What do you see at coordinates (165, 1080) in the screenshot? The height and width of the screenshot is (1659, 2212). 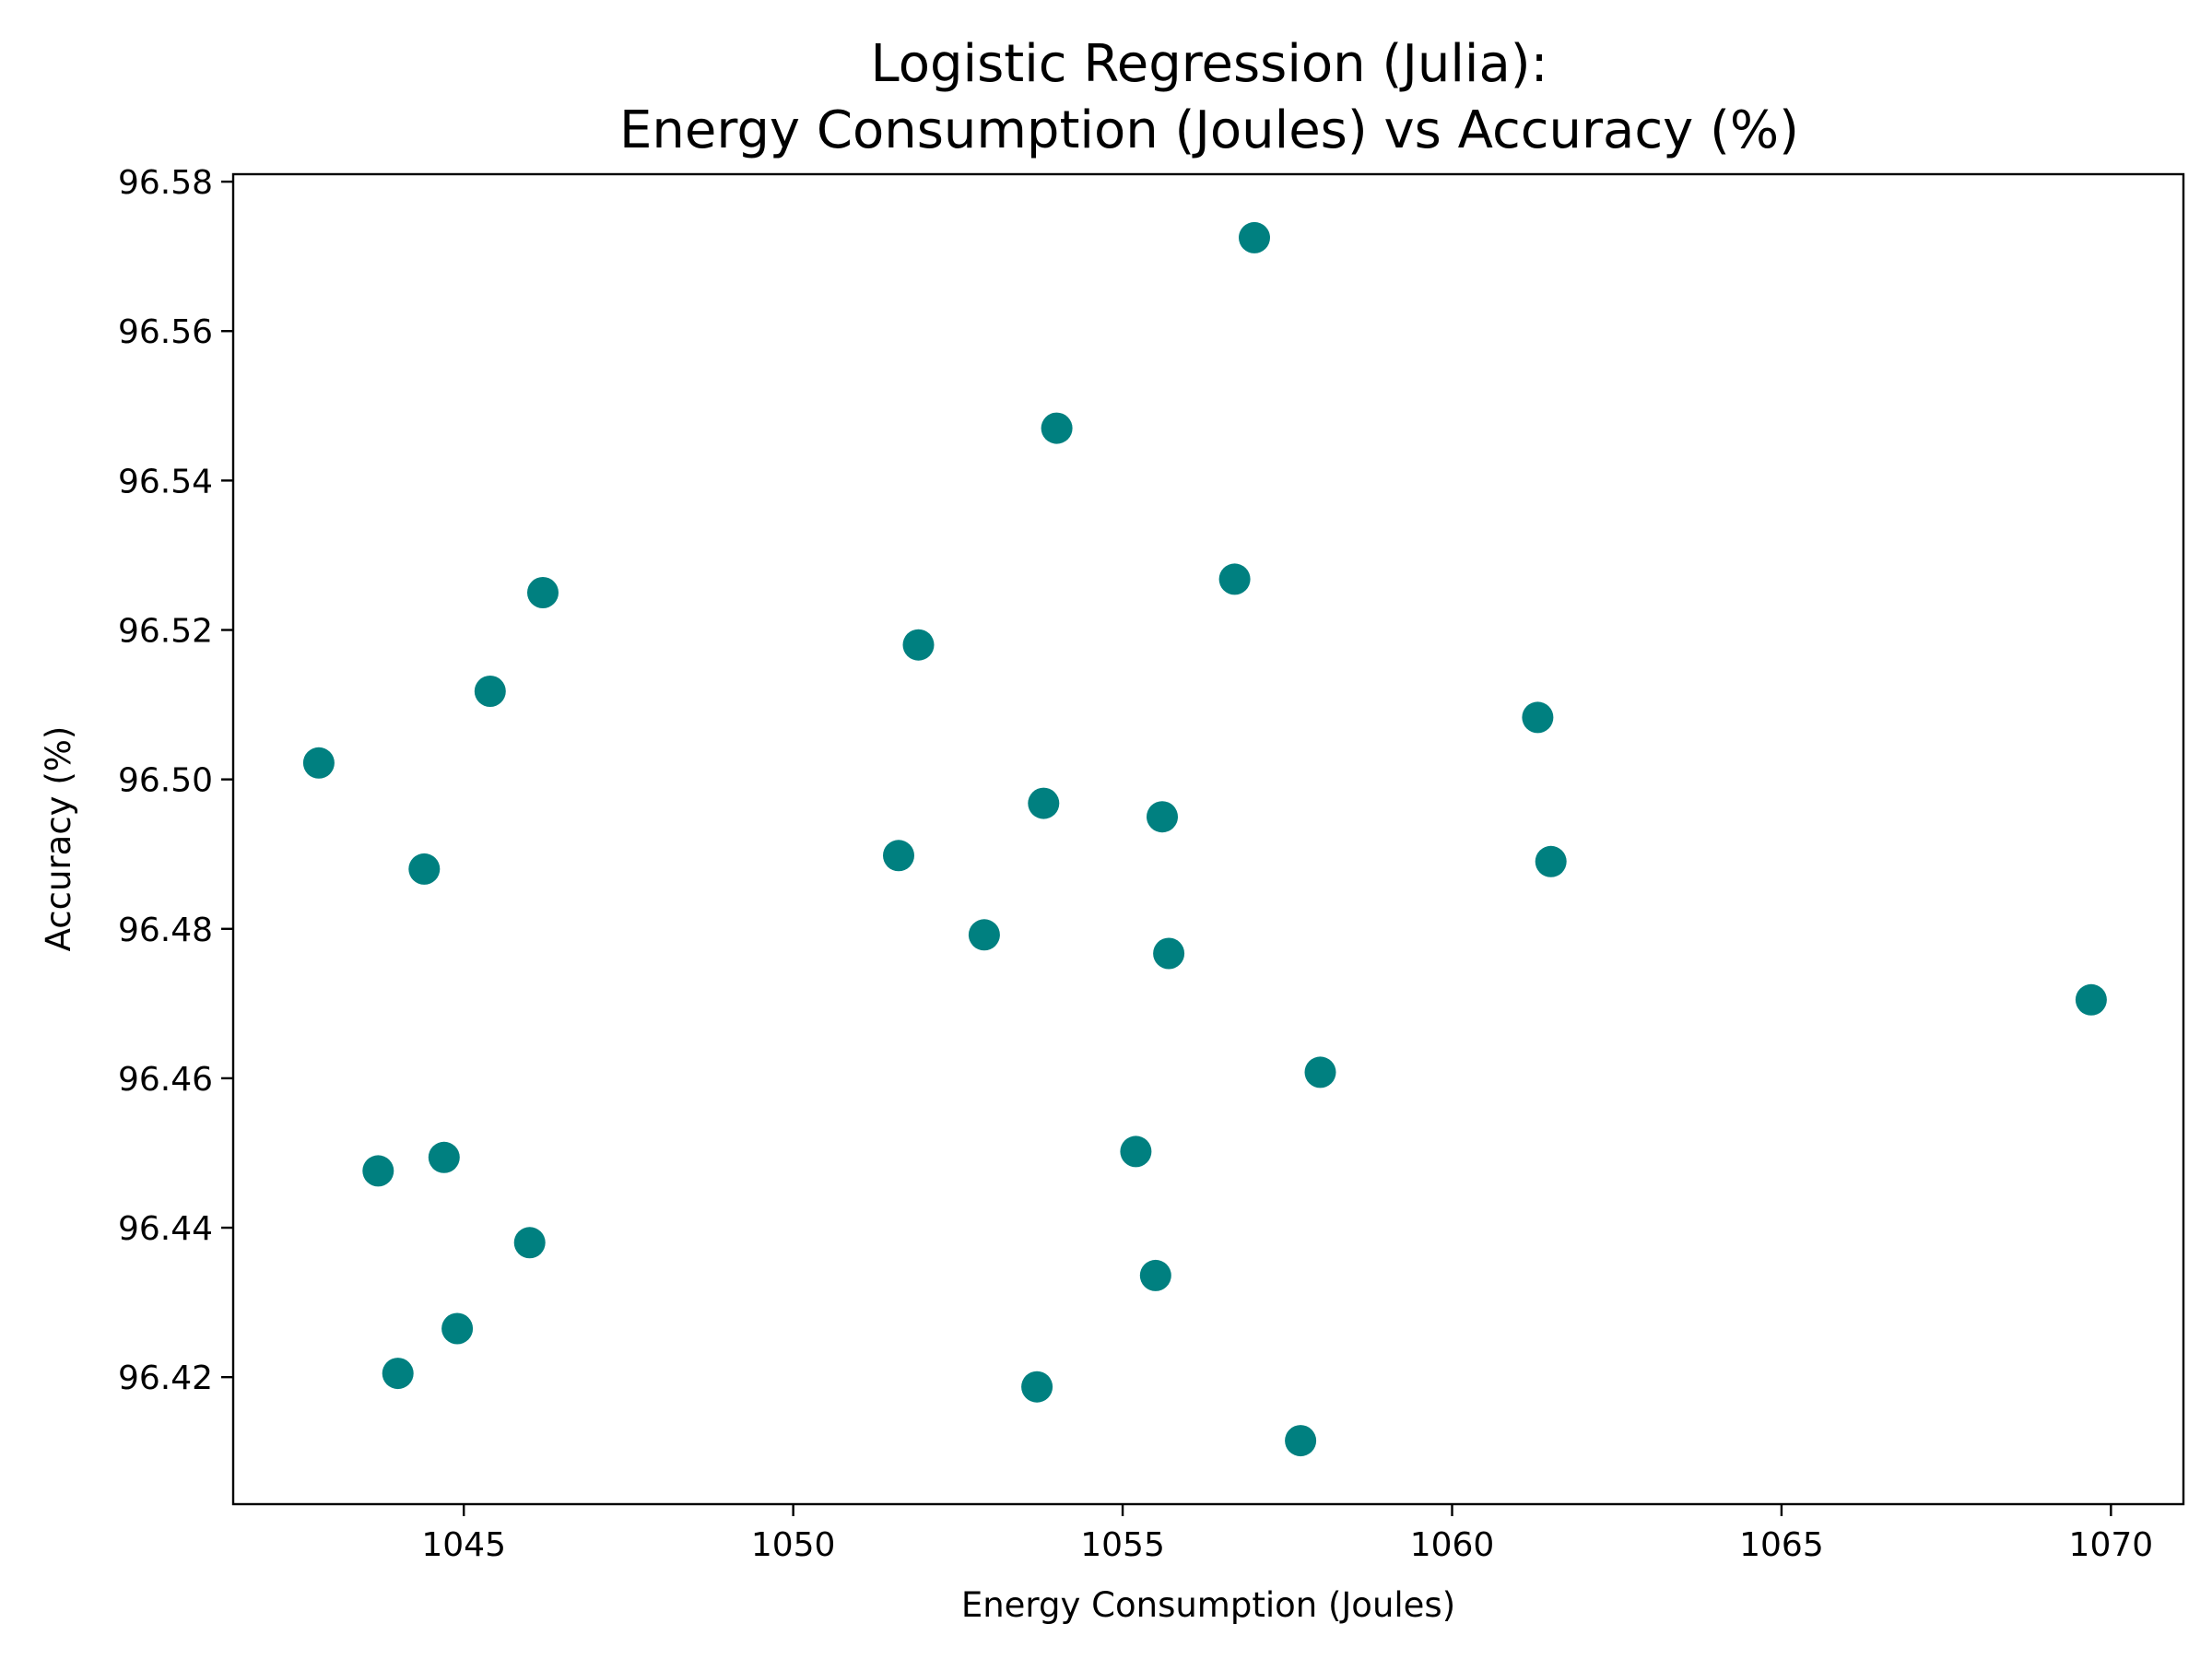 I see `y-tick-label: 96.46` at bounding box center [165, 1080].